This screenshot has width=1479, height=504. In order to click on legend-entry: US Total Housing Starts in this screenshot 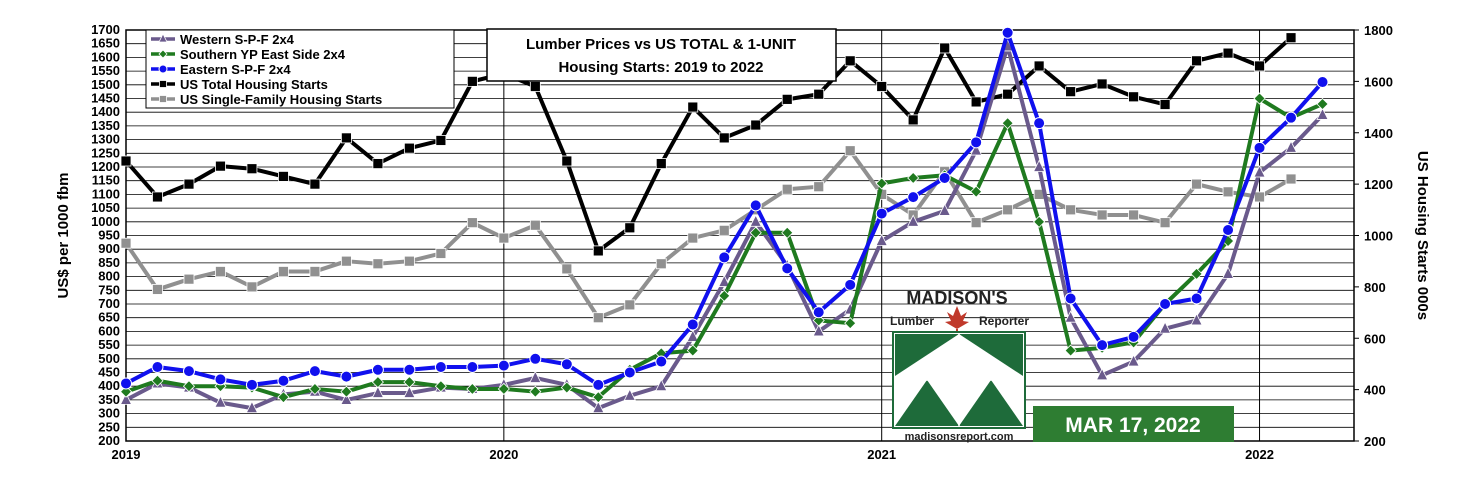, I will do `click(239, 84)`.